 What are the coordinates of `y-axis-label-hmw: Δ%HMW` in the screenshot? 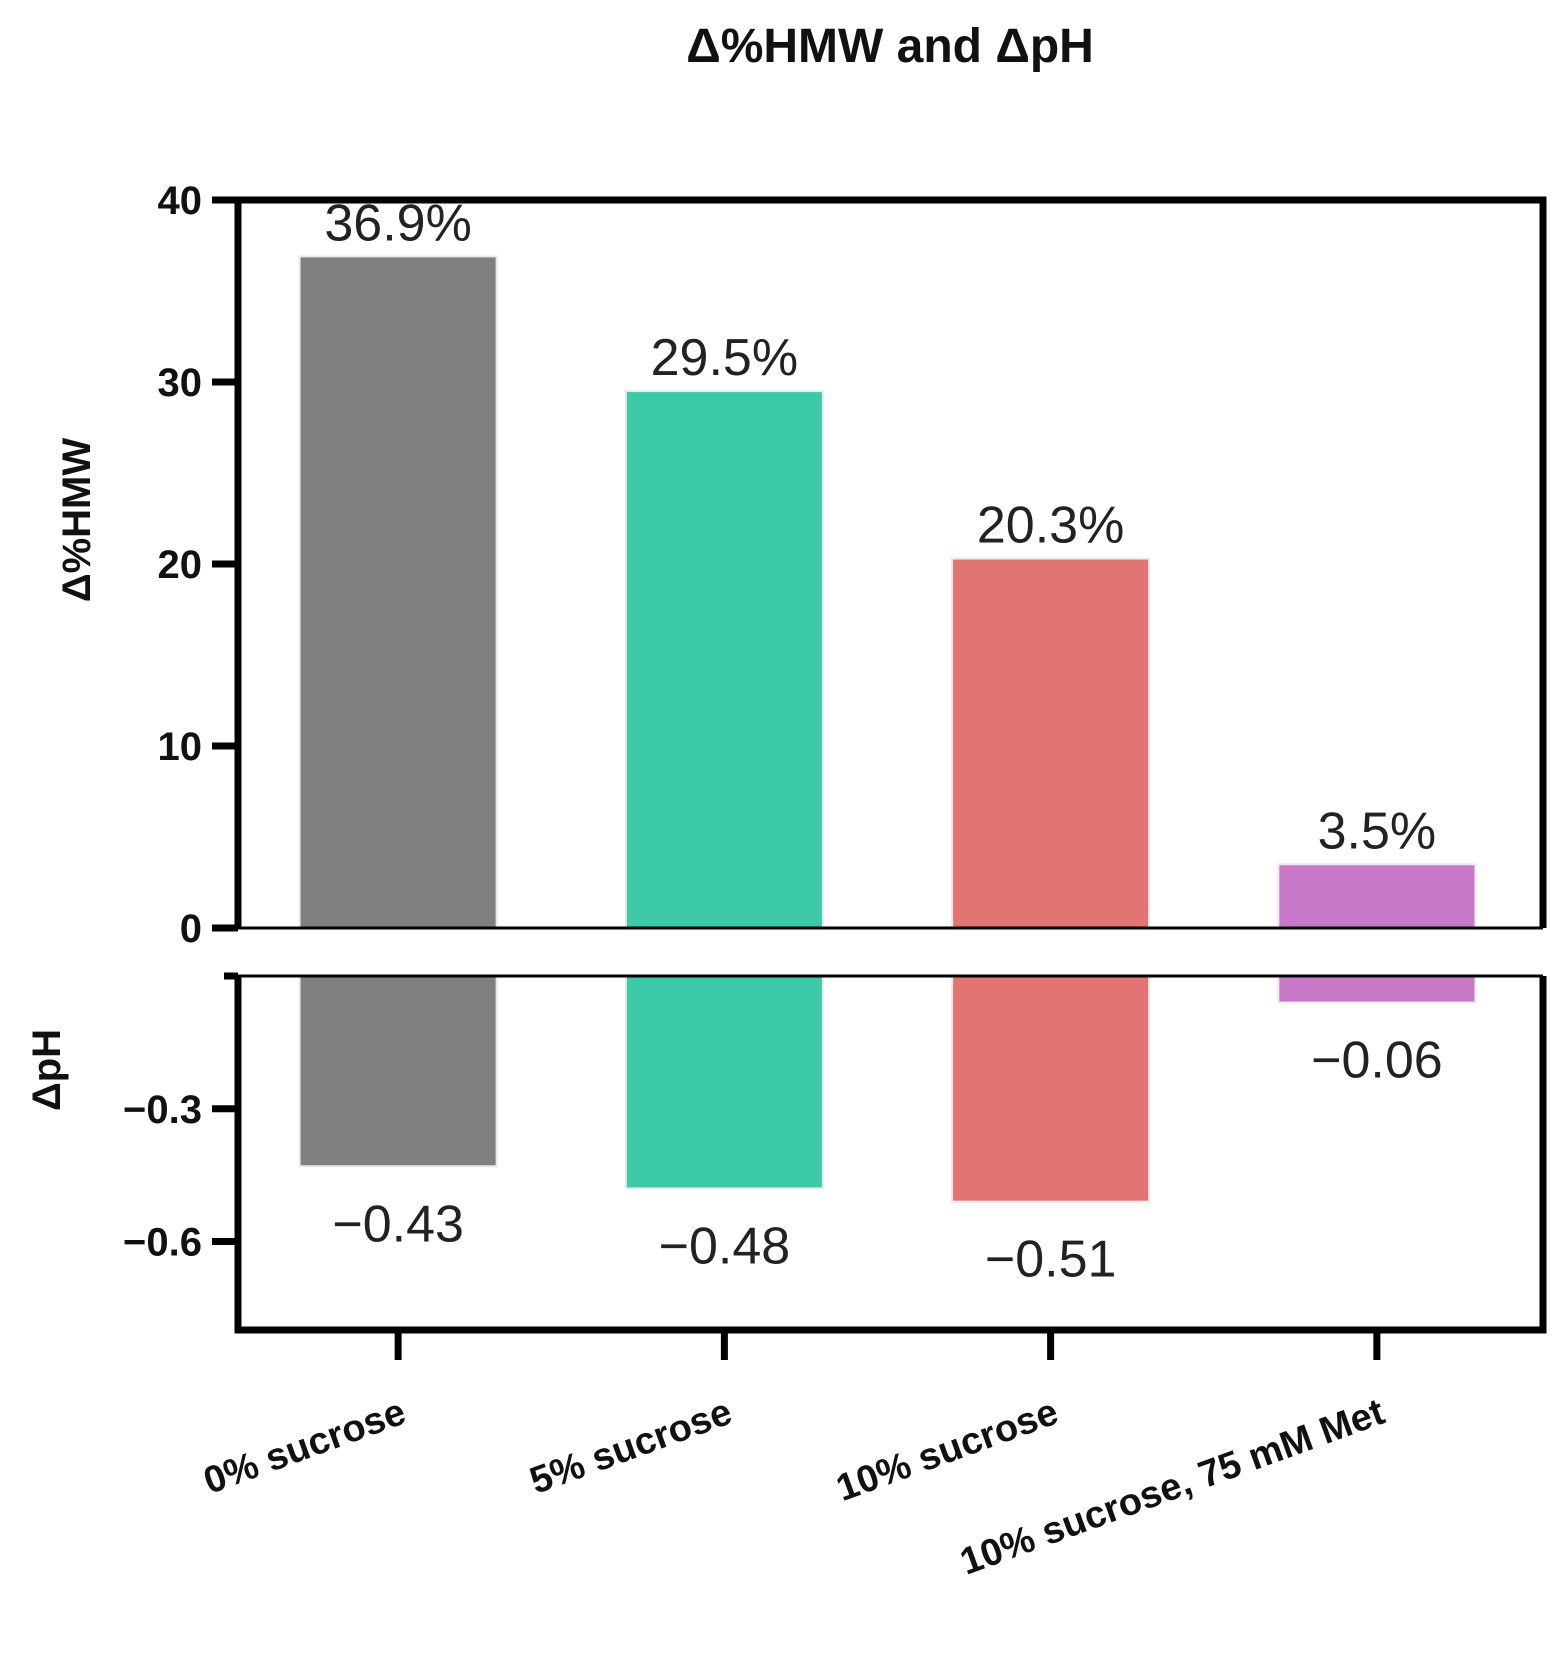 It's located at (77, 520).